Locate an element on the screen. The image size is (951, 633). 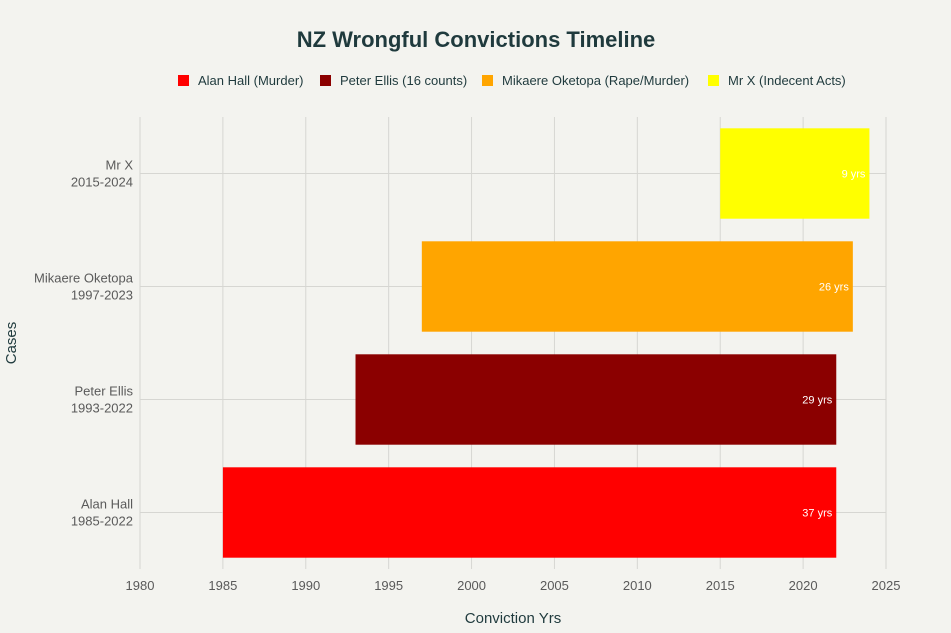
x-tick-label: 1995 is located at coordinates (388, 585).